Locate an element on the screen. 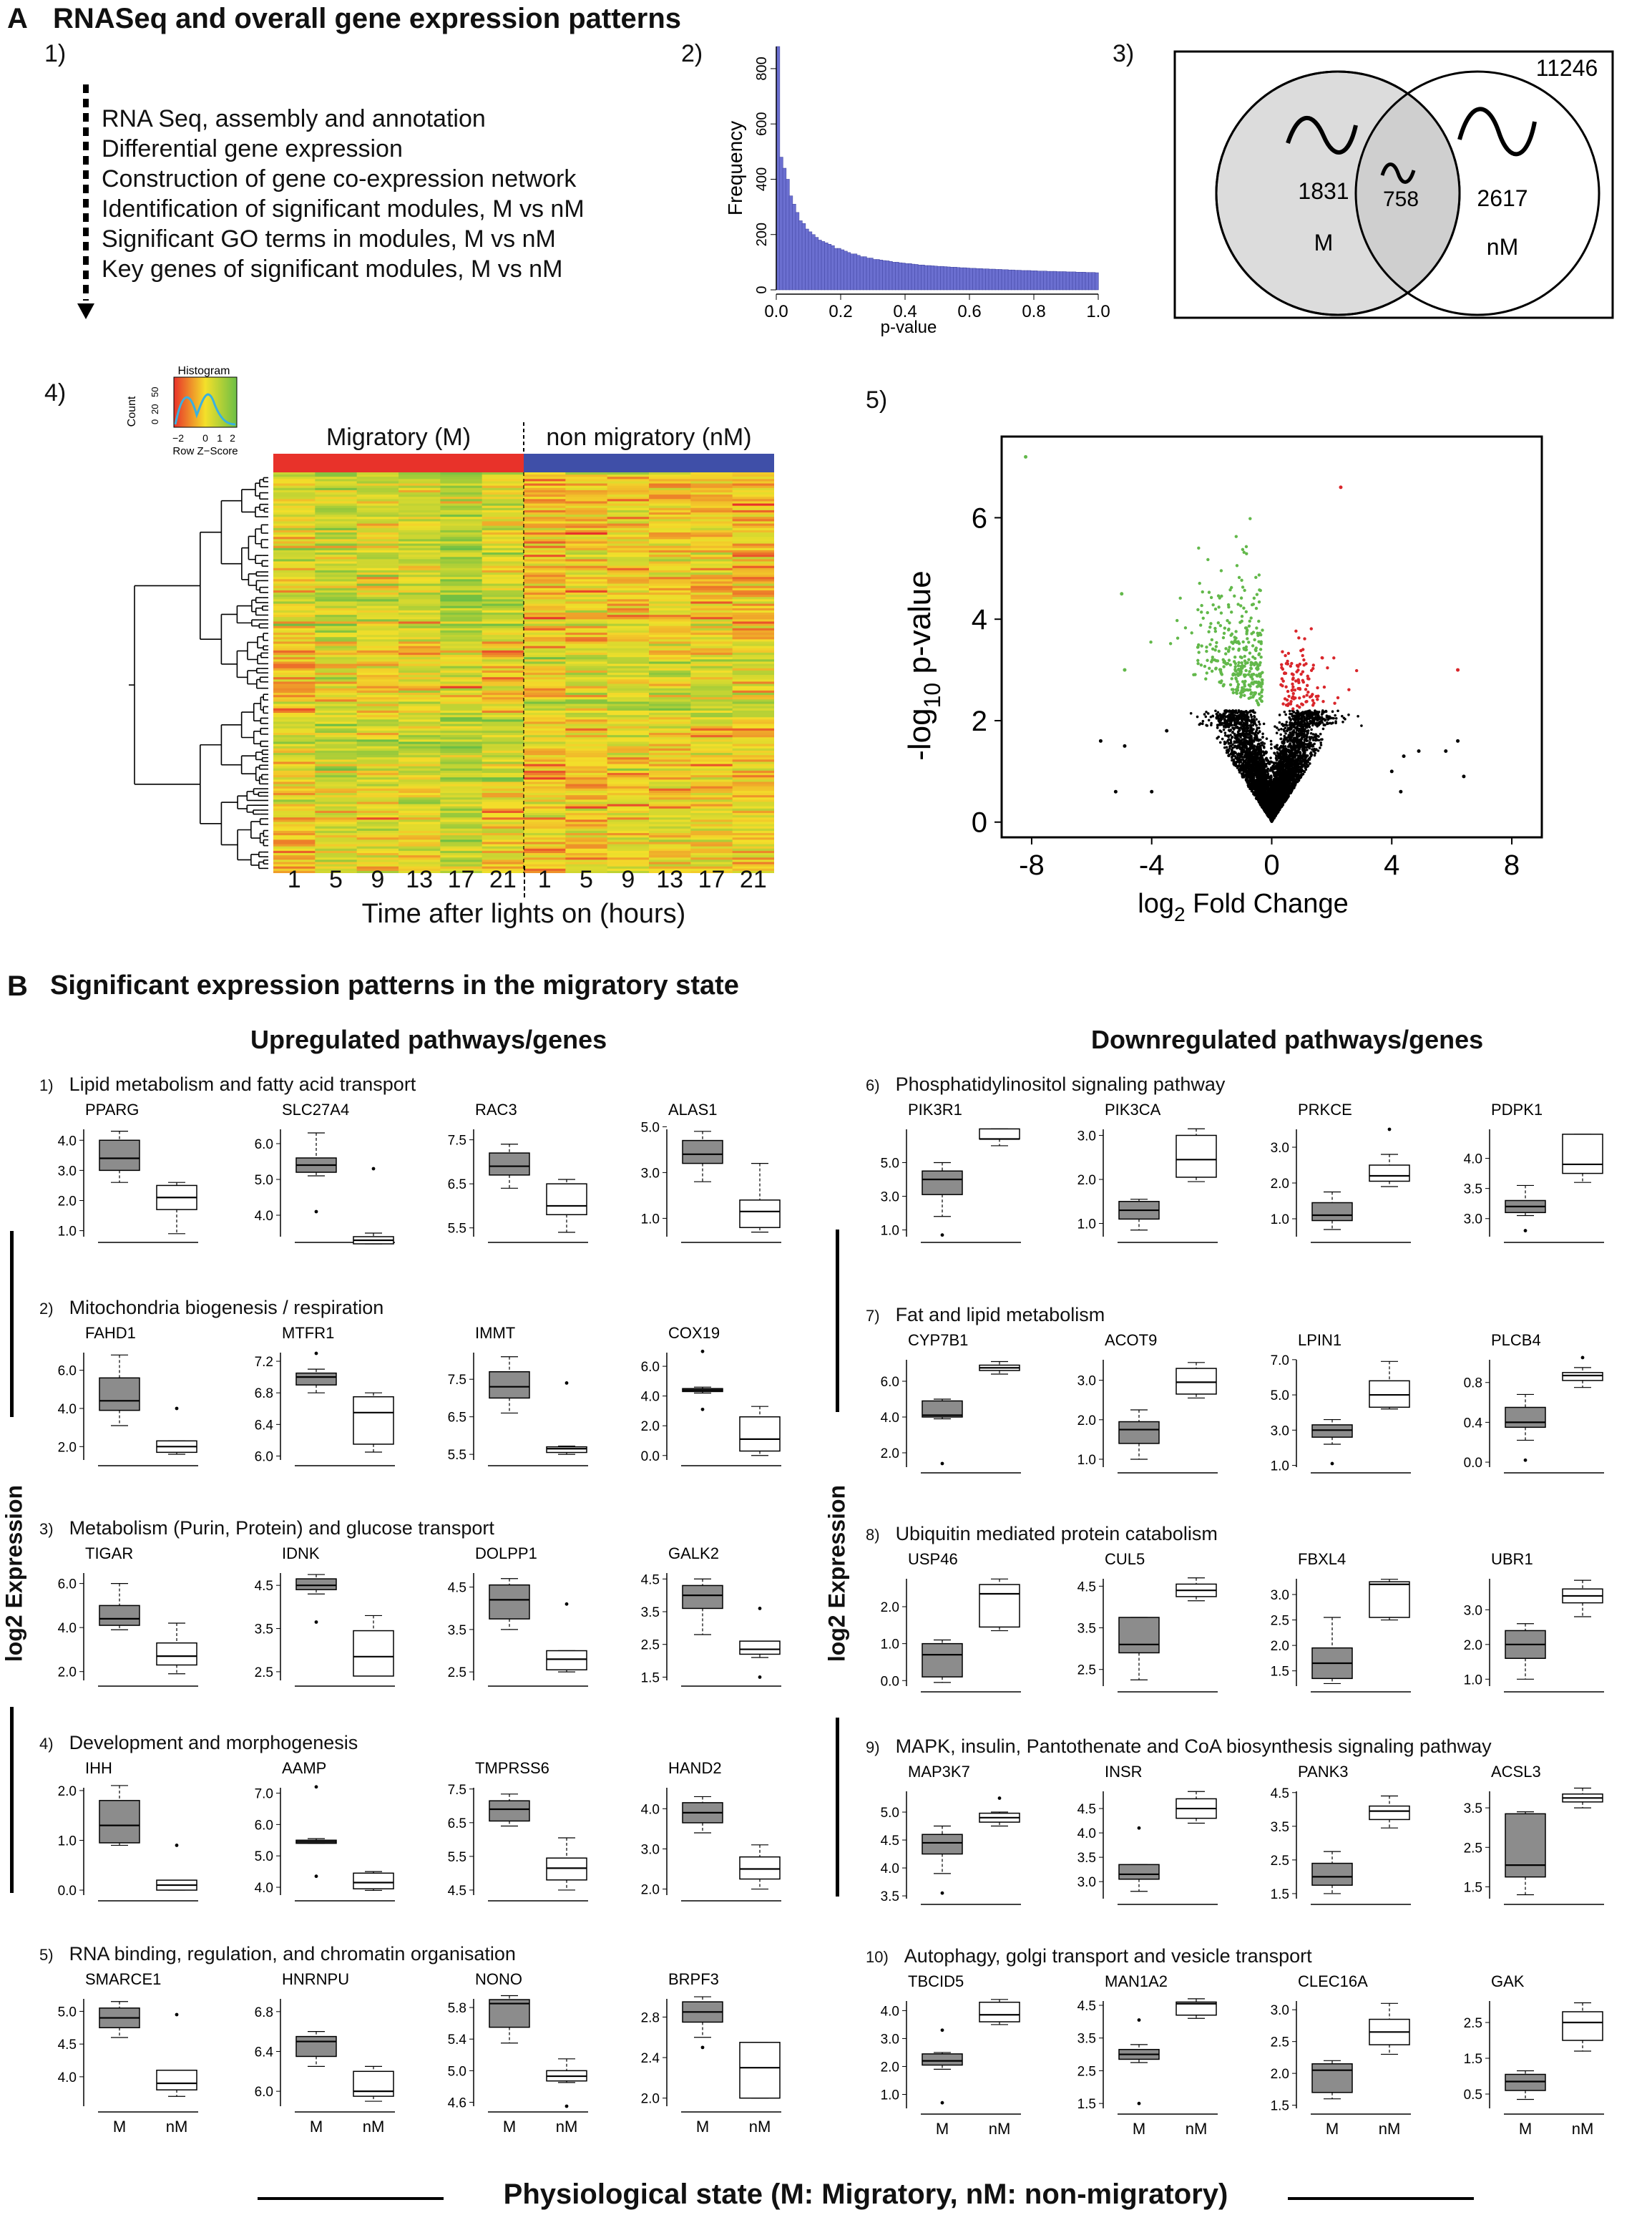  gene-boxplot: PDPK1 3.0 3.5 4.0 is located at coordinates (1534, 1172).